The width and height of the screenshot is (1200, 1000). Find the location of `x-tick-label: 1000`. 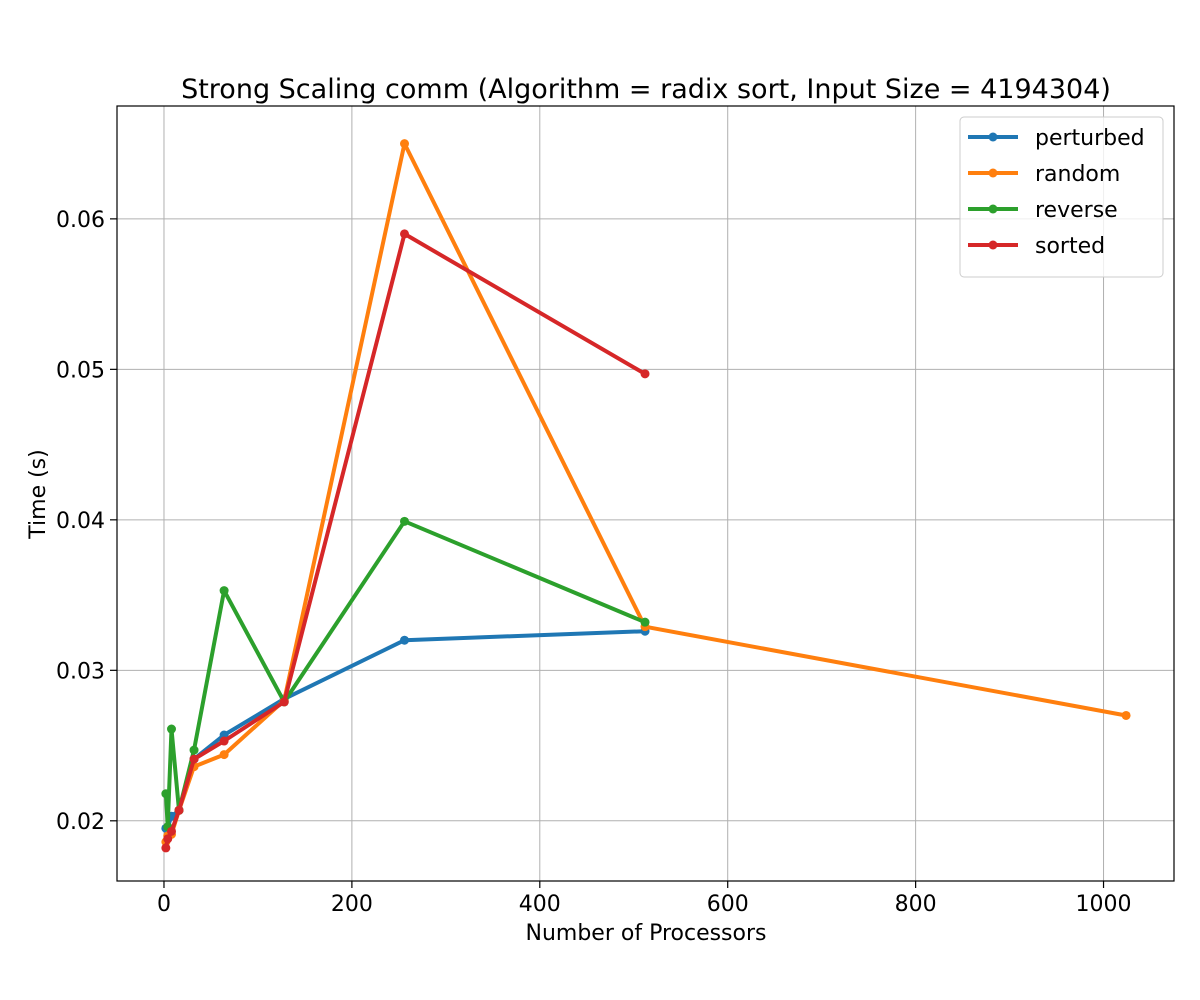

x-tick-label: 1000 is located at coordinates (1104, 904).